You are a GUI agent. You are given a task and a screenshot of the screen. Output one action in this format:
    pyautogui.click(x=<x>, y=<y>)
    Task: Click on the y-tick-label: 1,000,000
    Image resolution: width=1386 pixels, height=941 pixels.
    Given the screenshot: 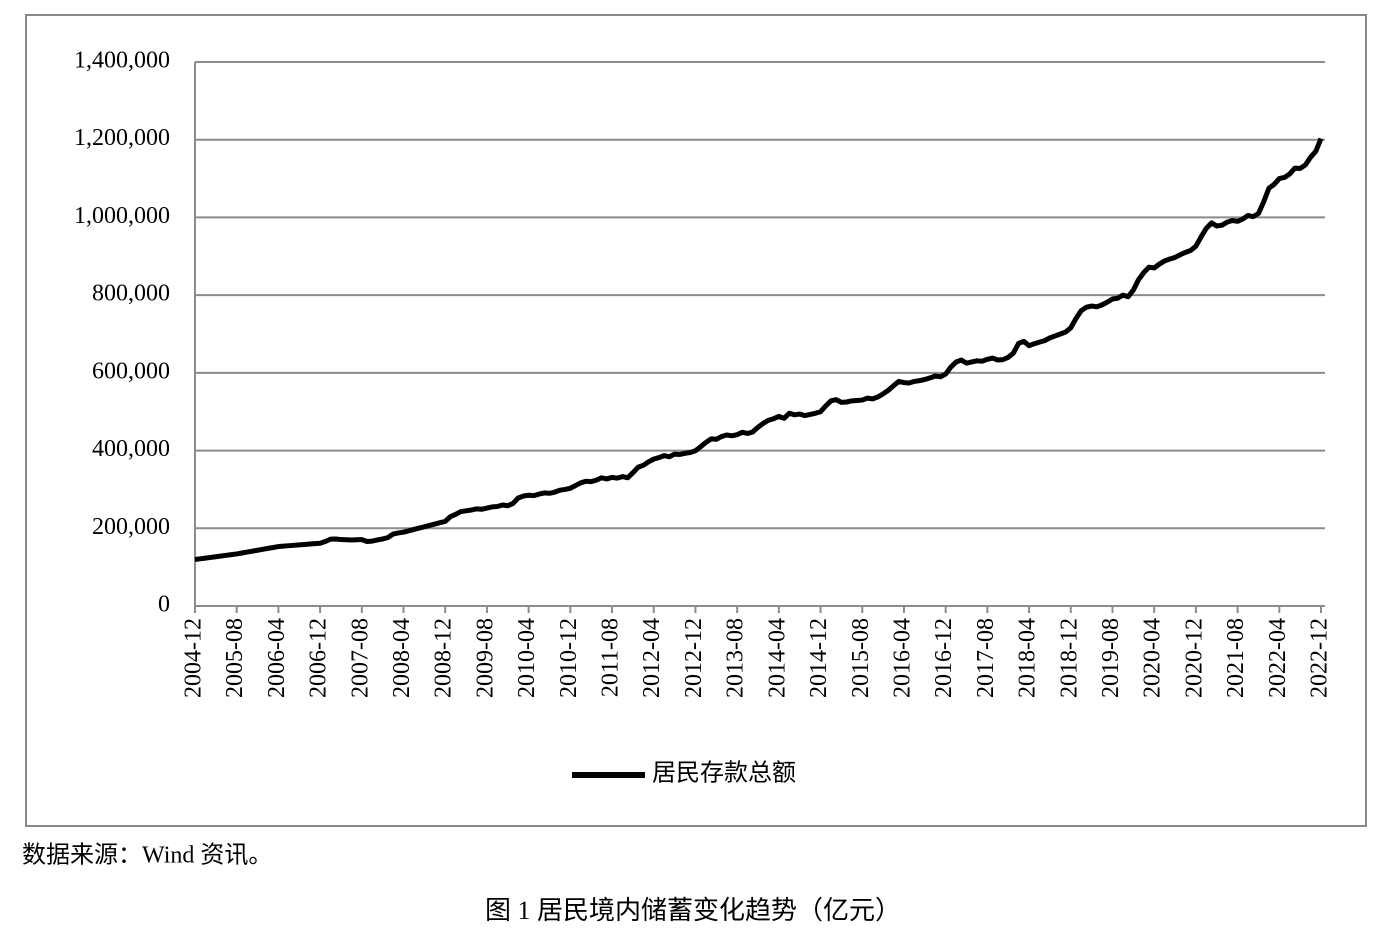 What is the action you would take?
    pyautogui.click(x=122, y=216)
    